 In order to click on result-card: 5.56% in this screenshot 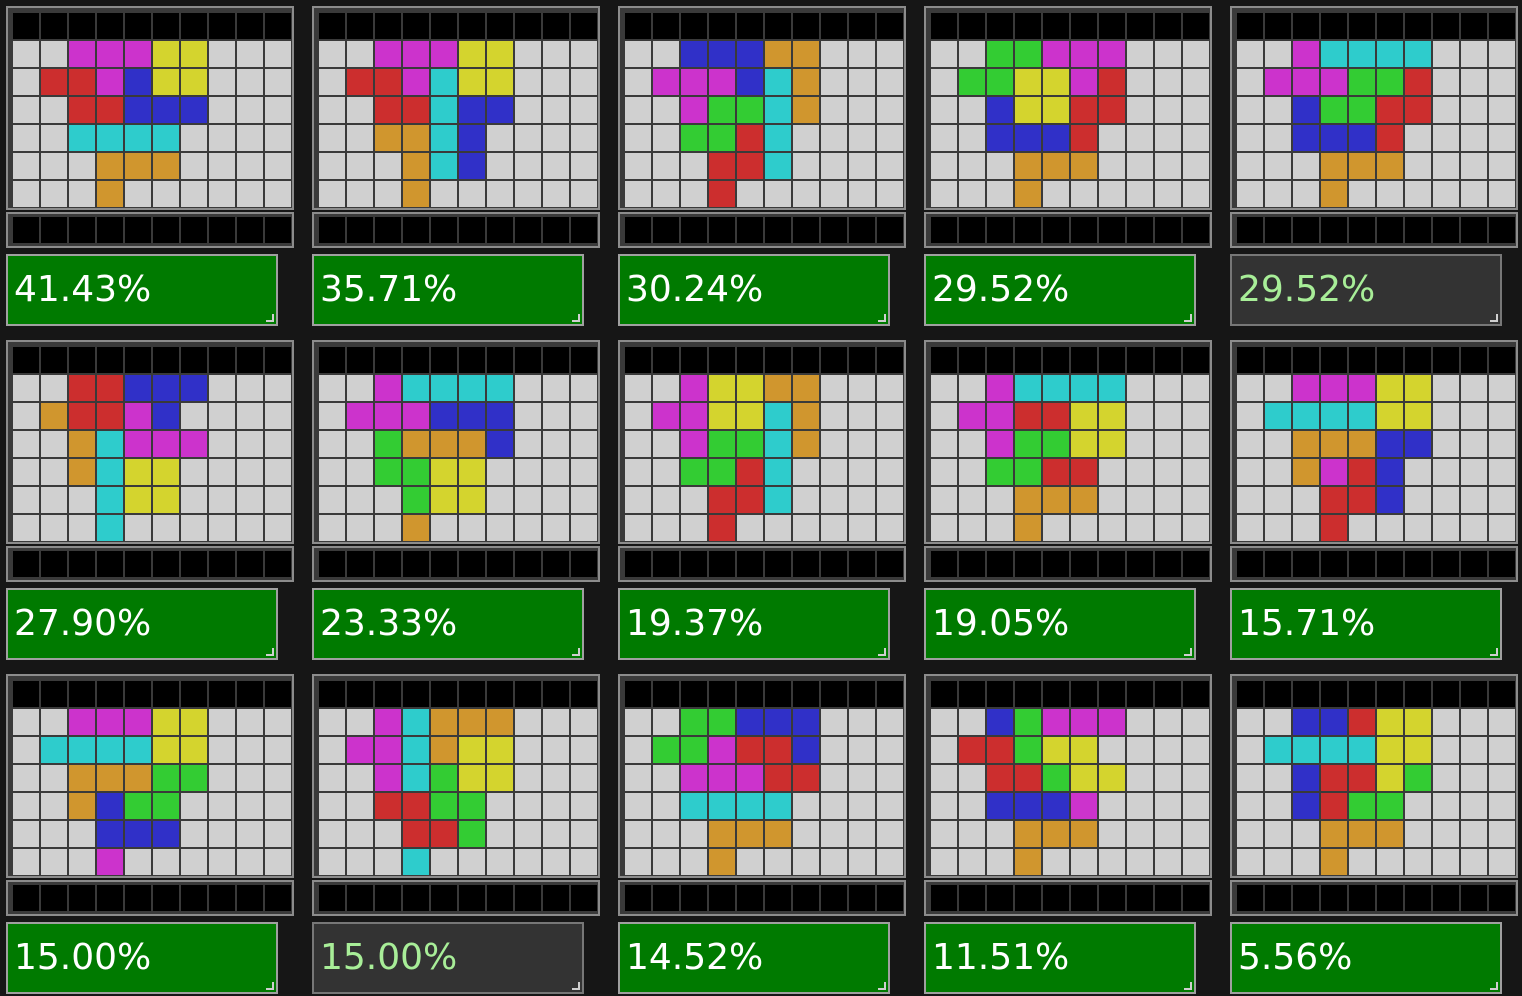, I will do `click(1374, 833)`.